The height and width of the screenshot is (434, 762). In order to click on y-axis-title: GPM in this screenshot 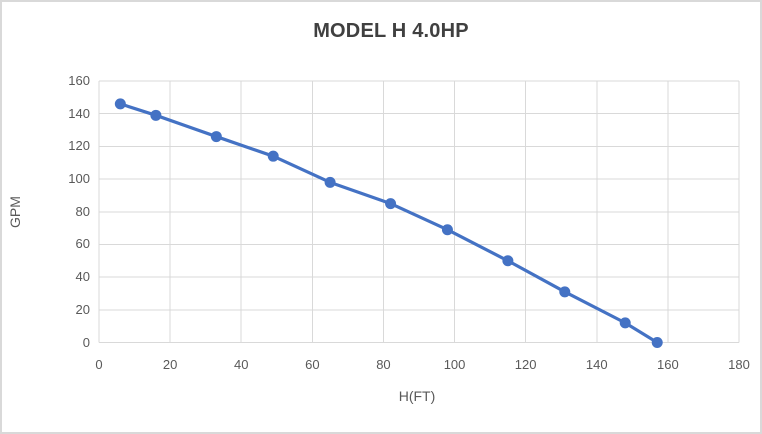, I will do `click(15, 212)`.